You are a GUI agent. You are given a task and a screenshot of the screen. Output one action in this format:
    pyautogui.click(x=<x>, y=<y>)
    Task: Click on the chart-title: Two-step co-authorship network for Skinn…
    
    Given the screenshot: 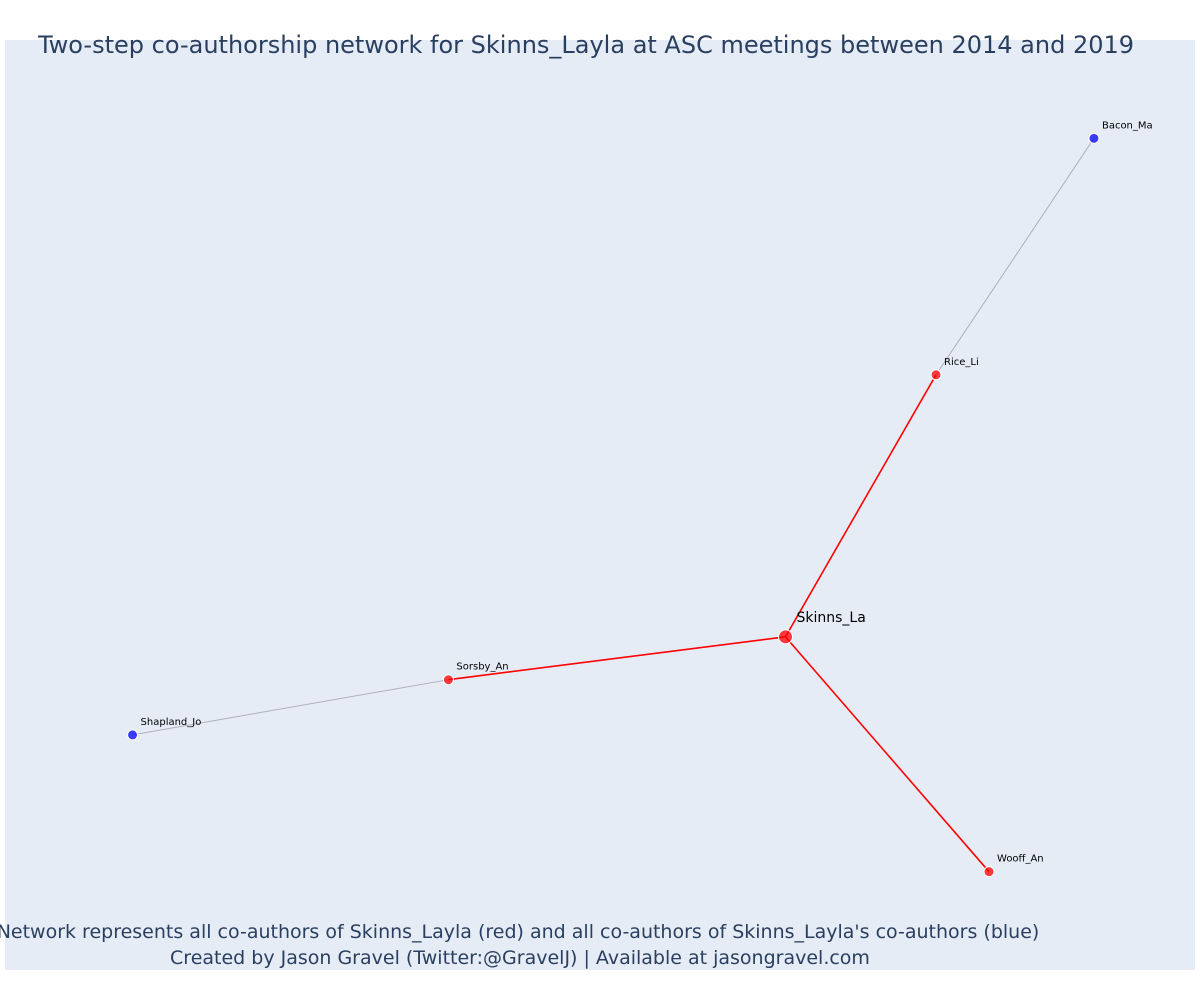 What is the action you would take?
    pyautogui.click(x=585, y=45)
    